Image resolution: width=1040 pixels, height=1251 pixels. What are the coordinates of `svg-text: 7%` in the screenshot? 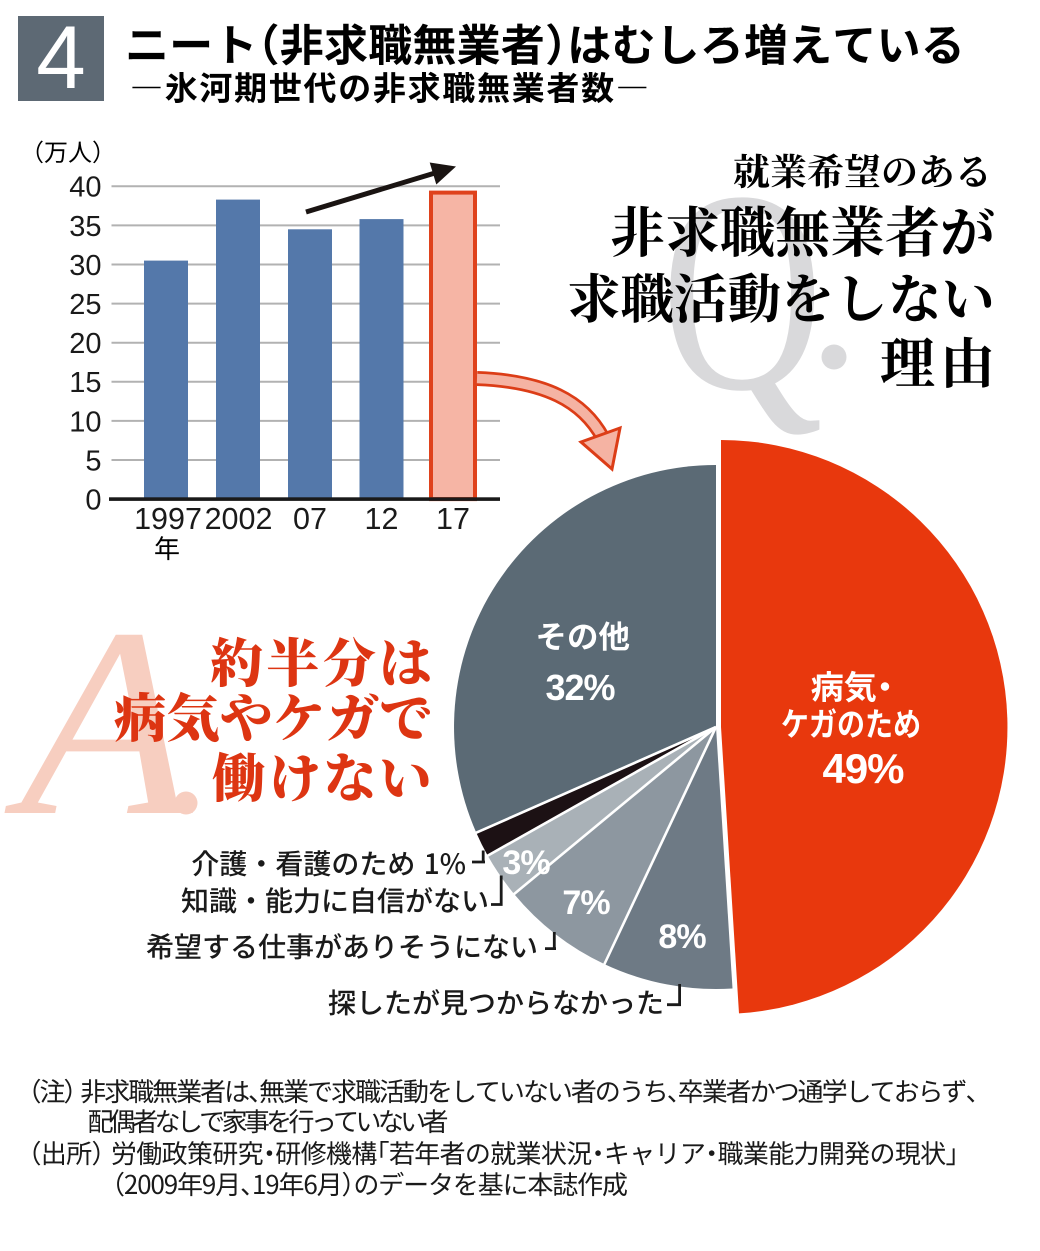 It's located at (586, 903).